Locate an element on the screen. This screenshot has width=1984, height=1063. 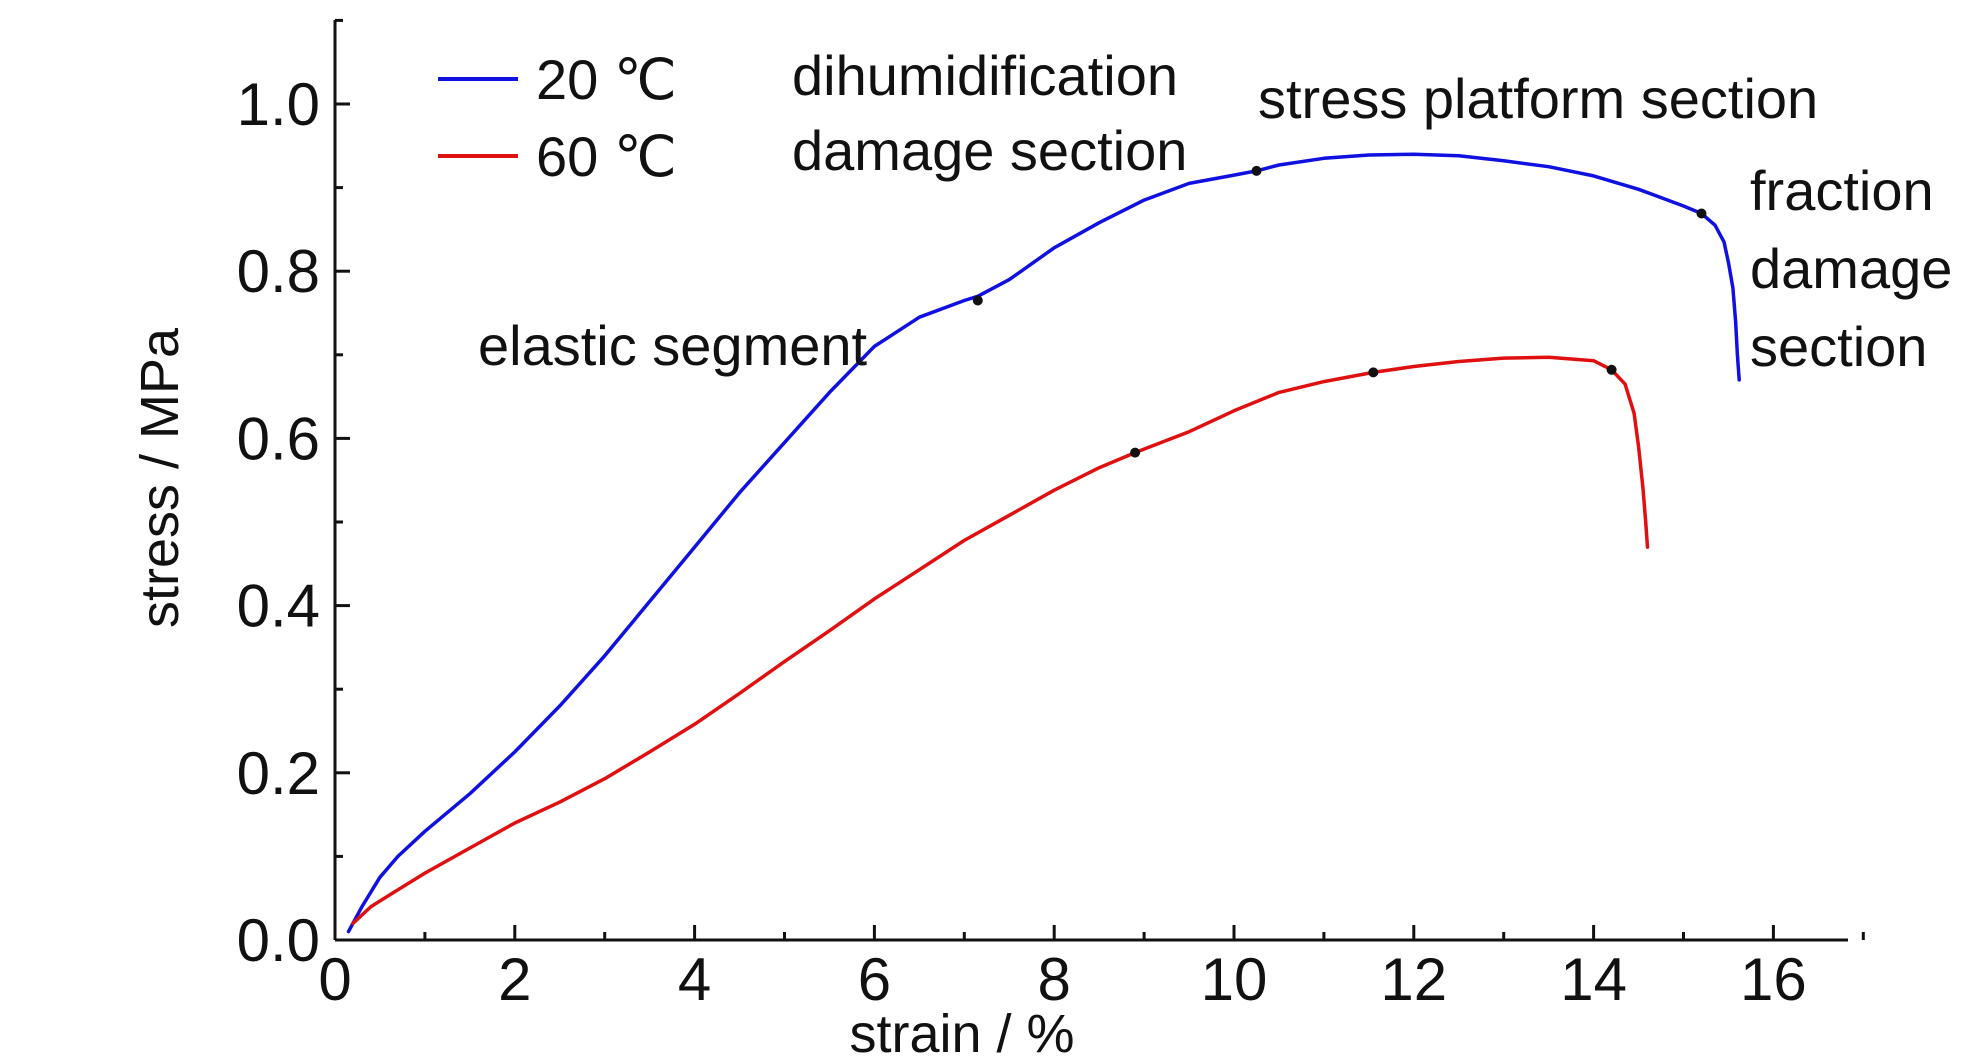
x-tick-label: 4 is located at coordinates (694, 979).